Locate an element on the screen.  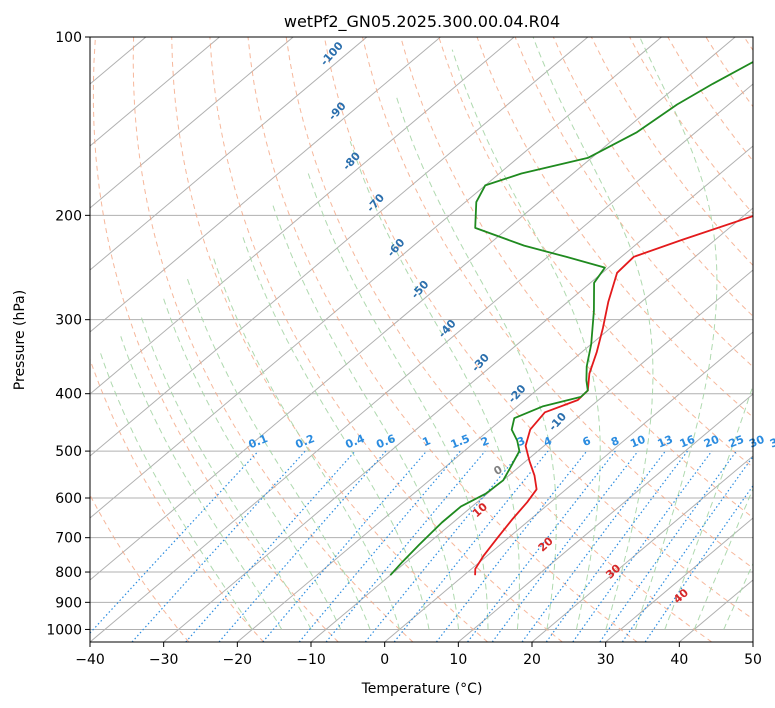
x-tick-label: −30 is located at coordinates (164, 660).